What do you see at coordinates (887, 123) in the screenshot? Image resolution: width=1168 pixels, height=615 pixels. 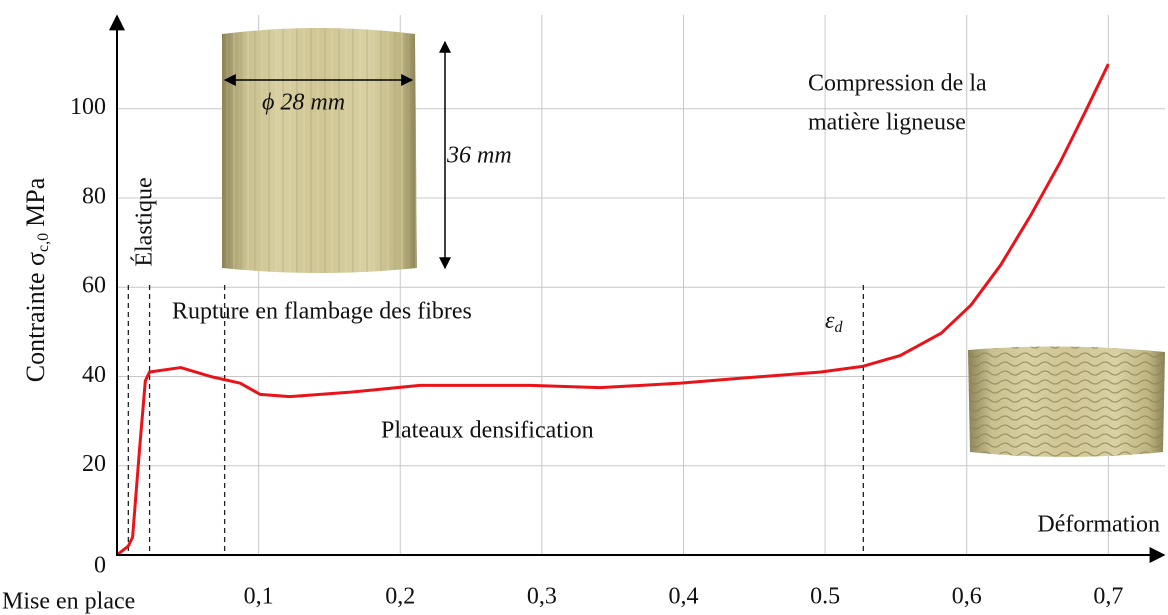 I see `annotation: matière ligneuse` at bounding box center [887, 123].